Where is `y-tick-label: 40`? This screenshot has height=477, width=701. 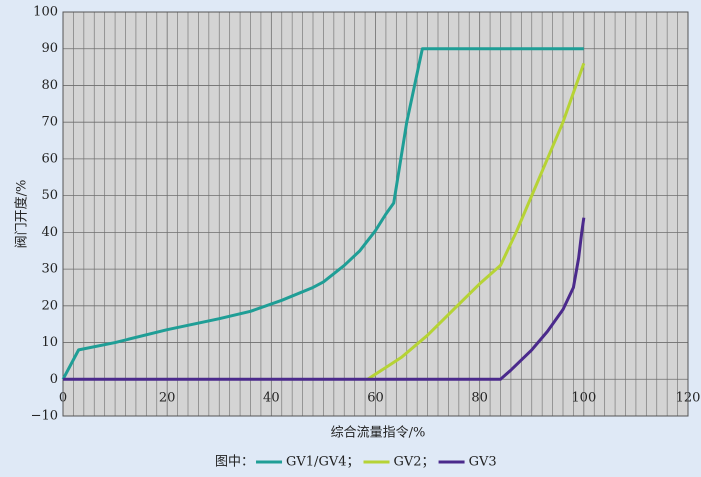
y-tick-label: 40 is located at coordinates (49, 232).